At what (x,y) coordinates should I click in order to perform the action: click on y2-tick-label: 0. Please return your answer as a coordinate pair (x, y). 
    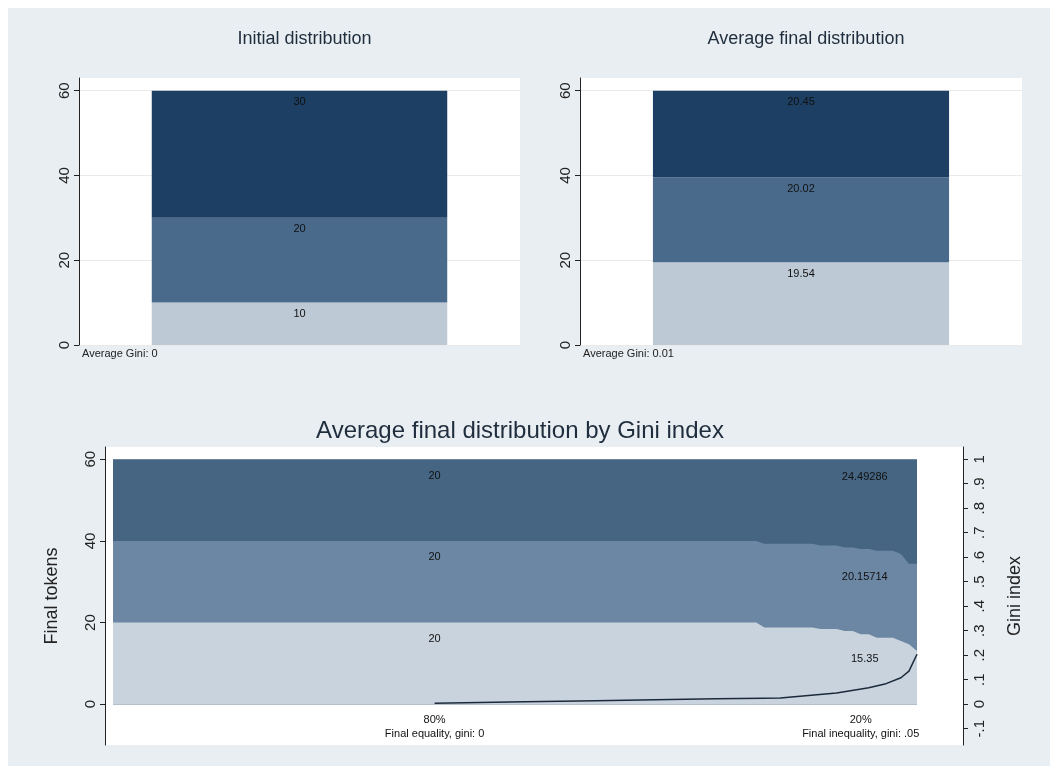
    Looking at the image, I should click on (978, 704).